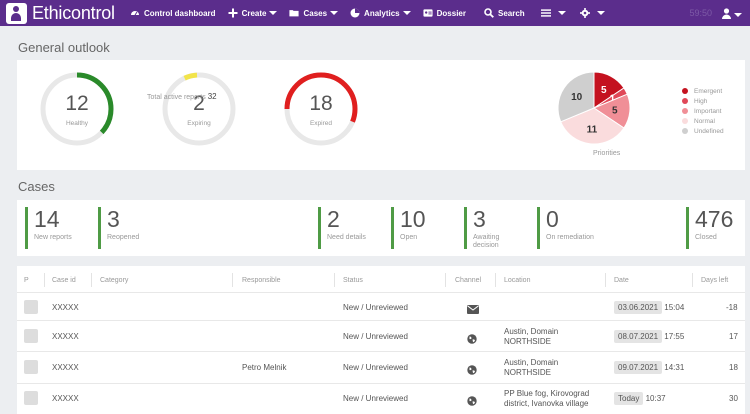 This screenshot has width=750, height=414. I want to click on gauge-healthy: 12 Healthy, so click(77, 109).